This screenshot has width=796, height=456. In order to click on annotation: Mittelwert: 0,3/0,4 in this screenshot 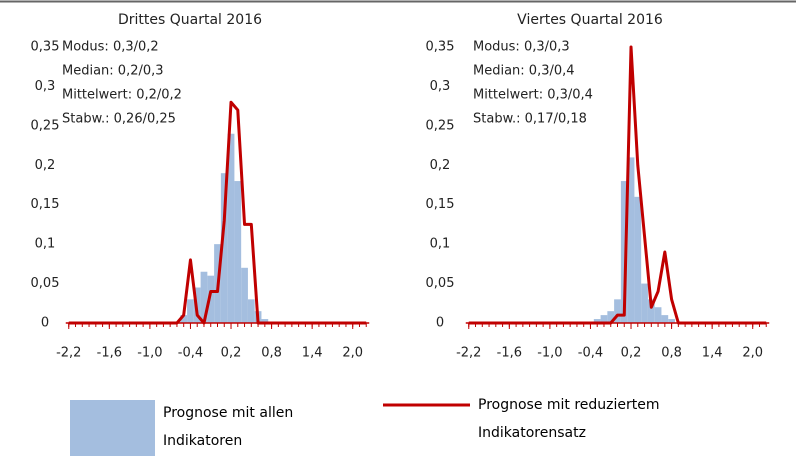, I will do `click(533, 95)`.